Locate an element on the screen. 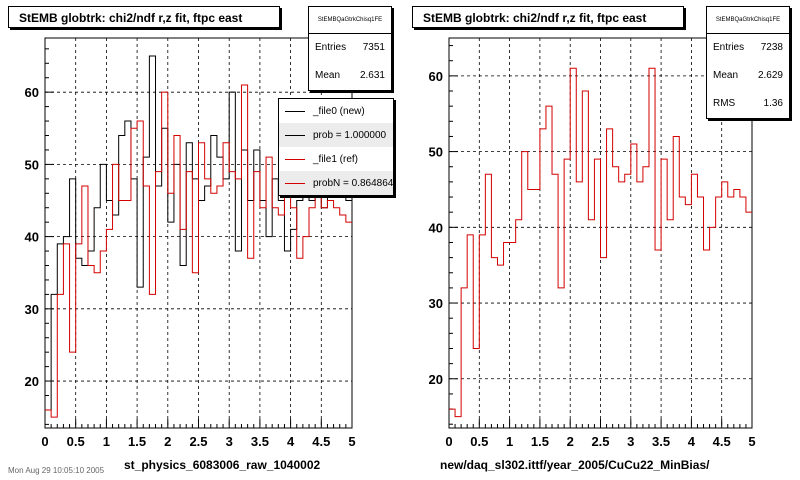 The image size is (800, 480). legend-entry: _file0 (new) is located at coordinates (336, 111).